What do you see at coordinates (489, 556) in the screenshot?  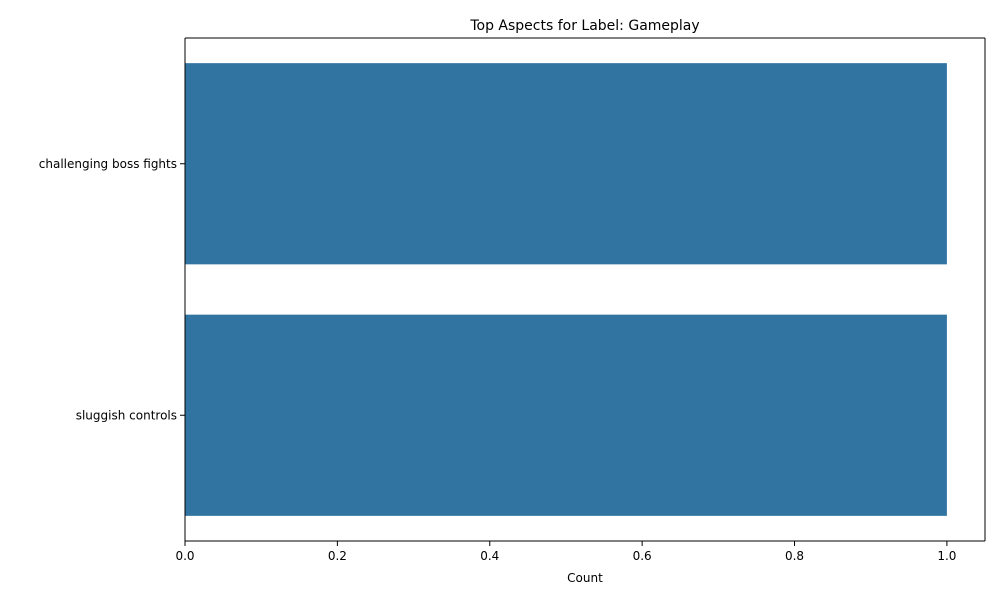 I see `x-tick-label: 0.4` at bounding box center [489, 556].